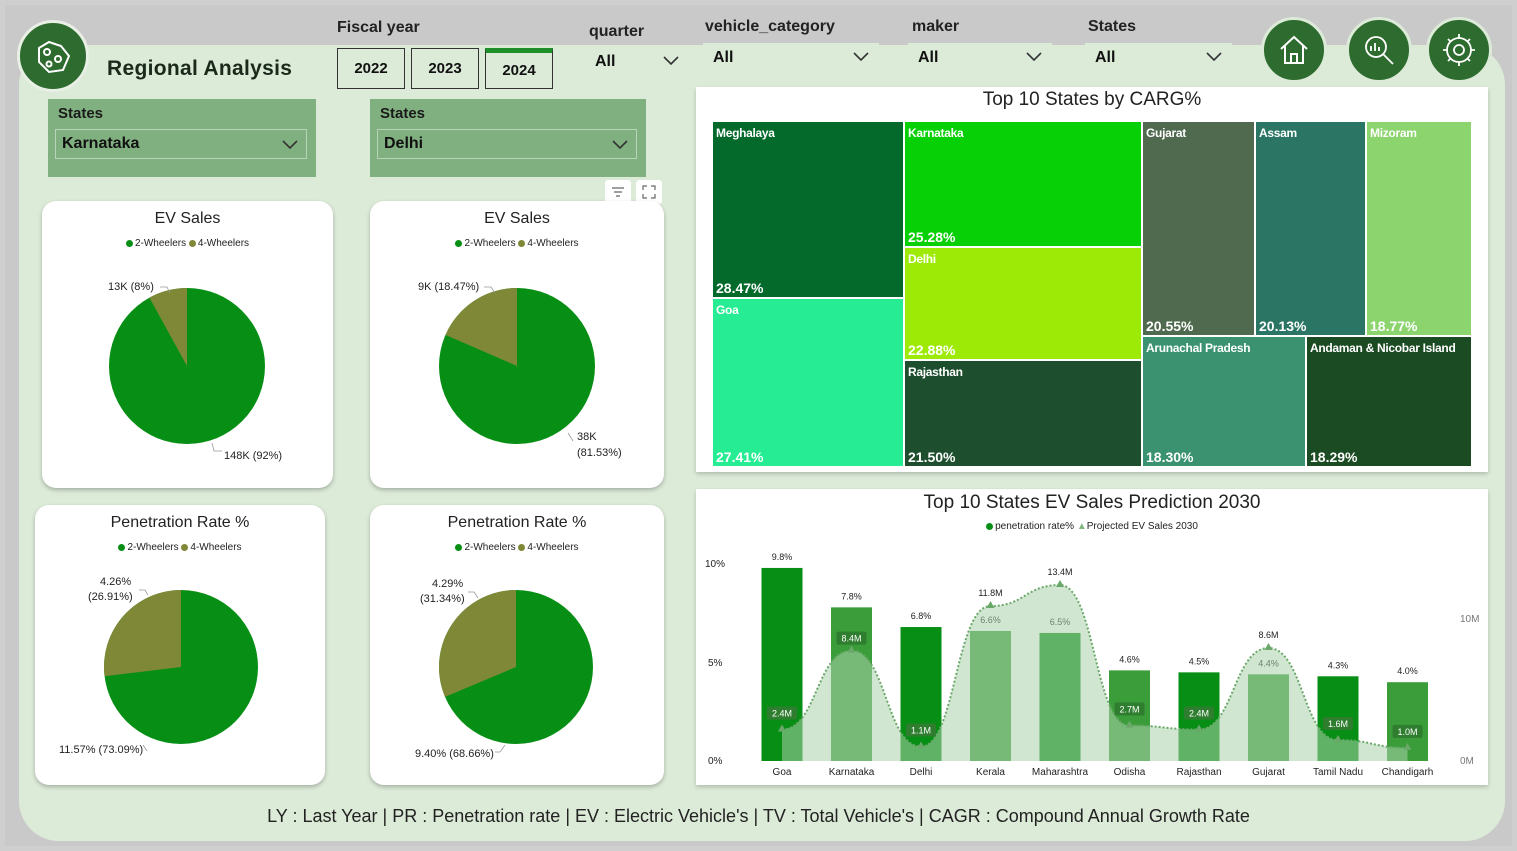 The image size is (1517, 851). What do you see at coordinates (791, 58) in the screenshot?
I see `vehicle-category-dropdown: All` at bounding box center [791, 58].